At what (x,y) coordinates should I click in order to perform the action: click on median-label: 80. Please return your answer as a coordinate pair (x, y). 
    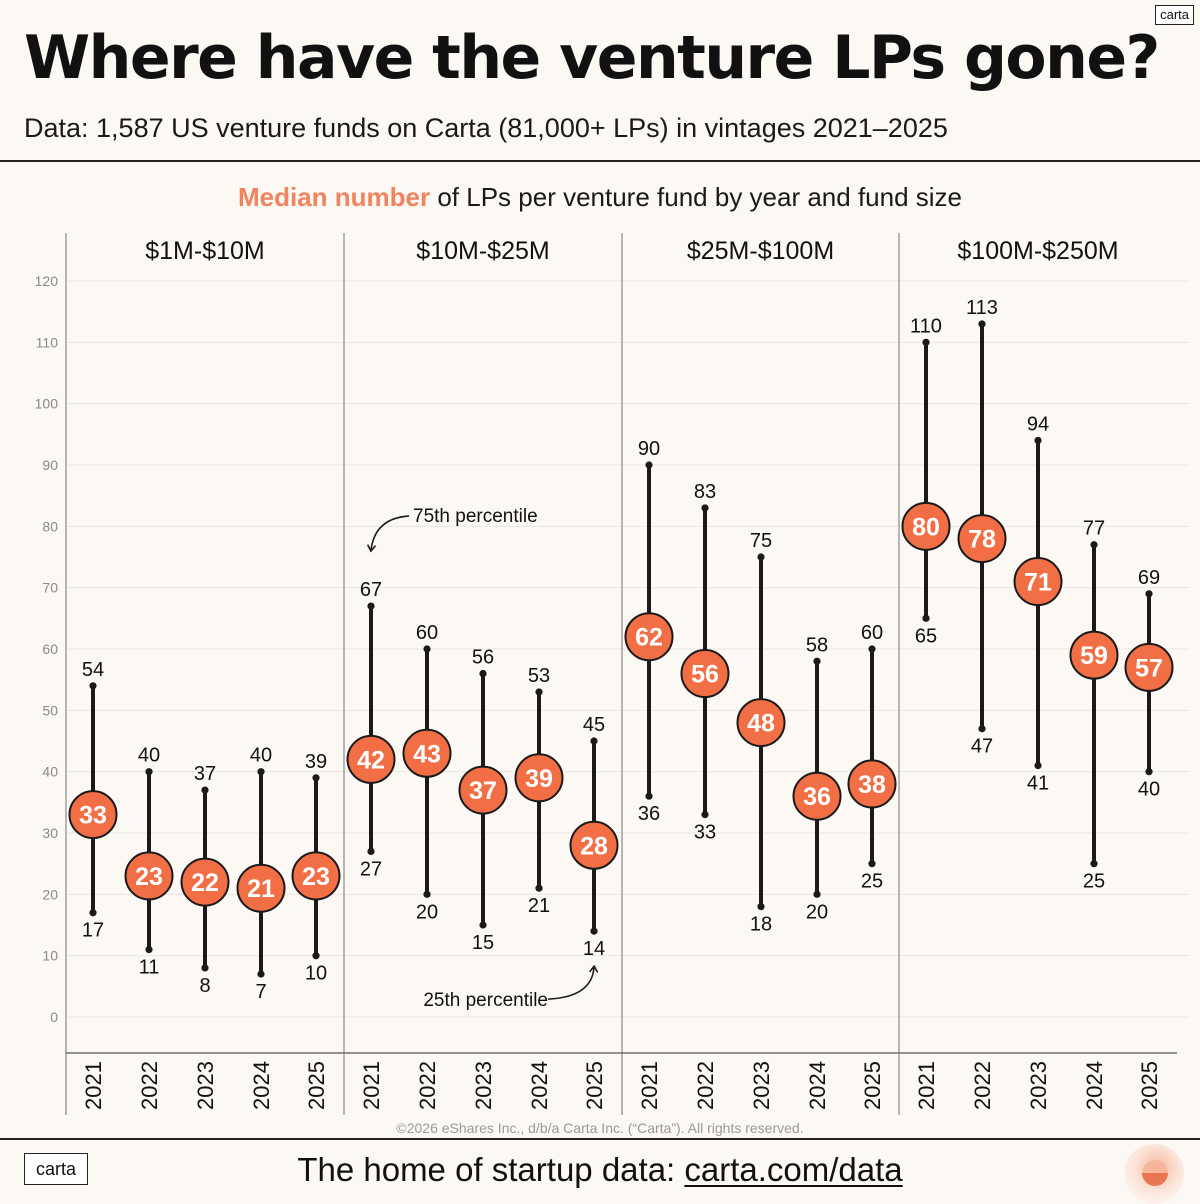
    Looking at the image, I should click on (926, 527).